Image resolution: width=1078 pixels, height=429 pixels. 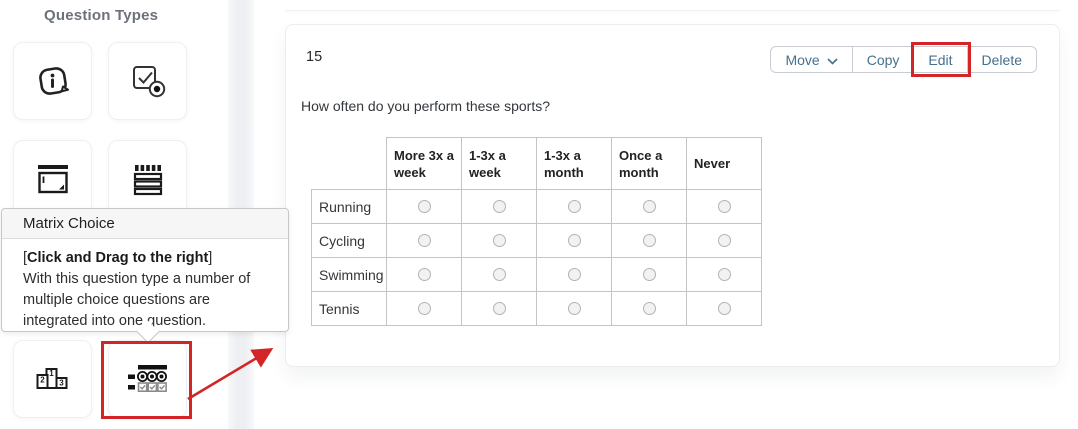 I want to click on question-text: How often do you perform these sports?, so click(x=426, y=106).